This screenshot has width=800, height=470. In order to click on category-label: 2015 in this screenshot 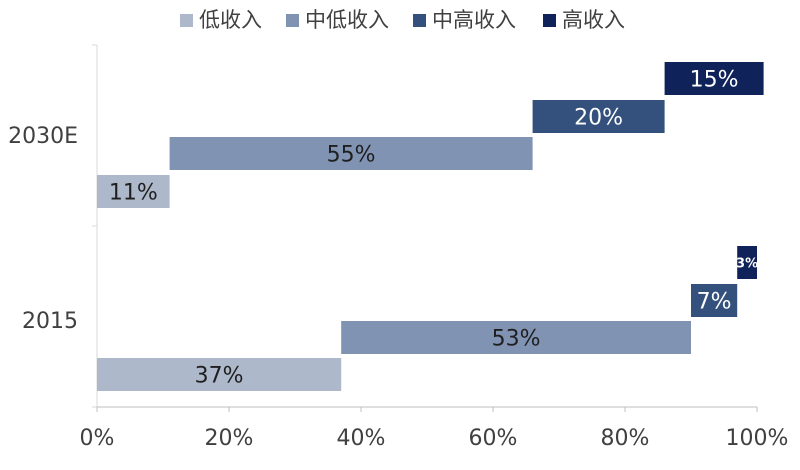, I will do `click(50, 321)`.